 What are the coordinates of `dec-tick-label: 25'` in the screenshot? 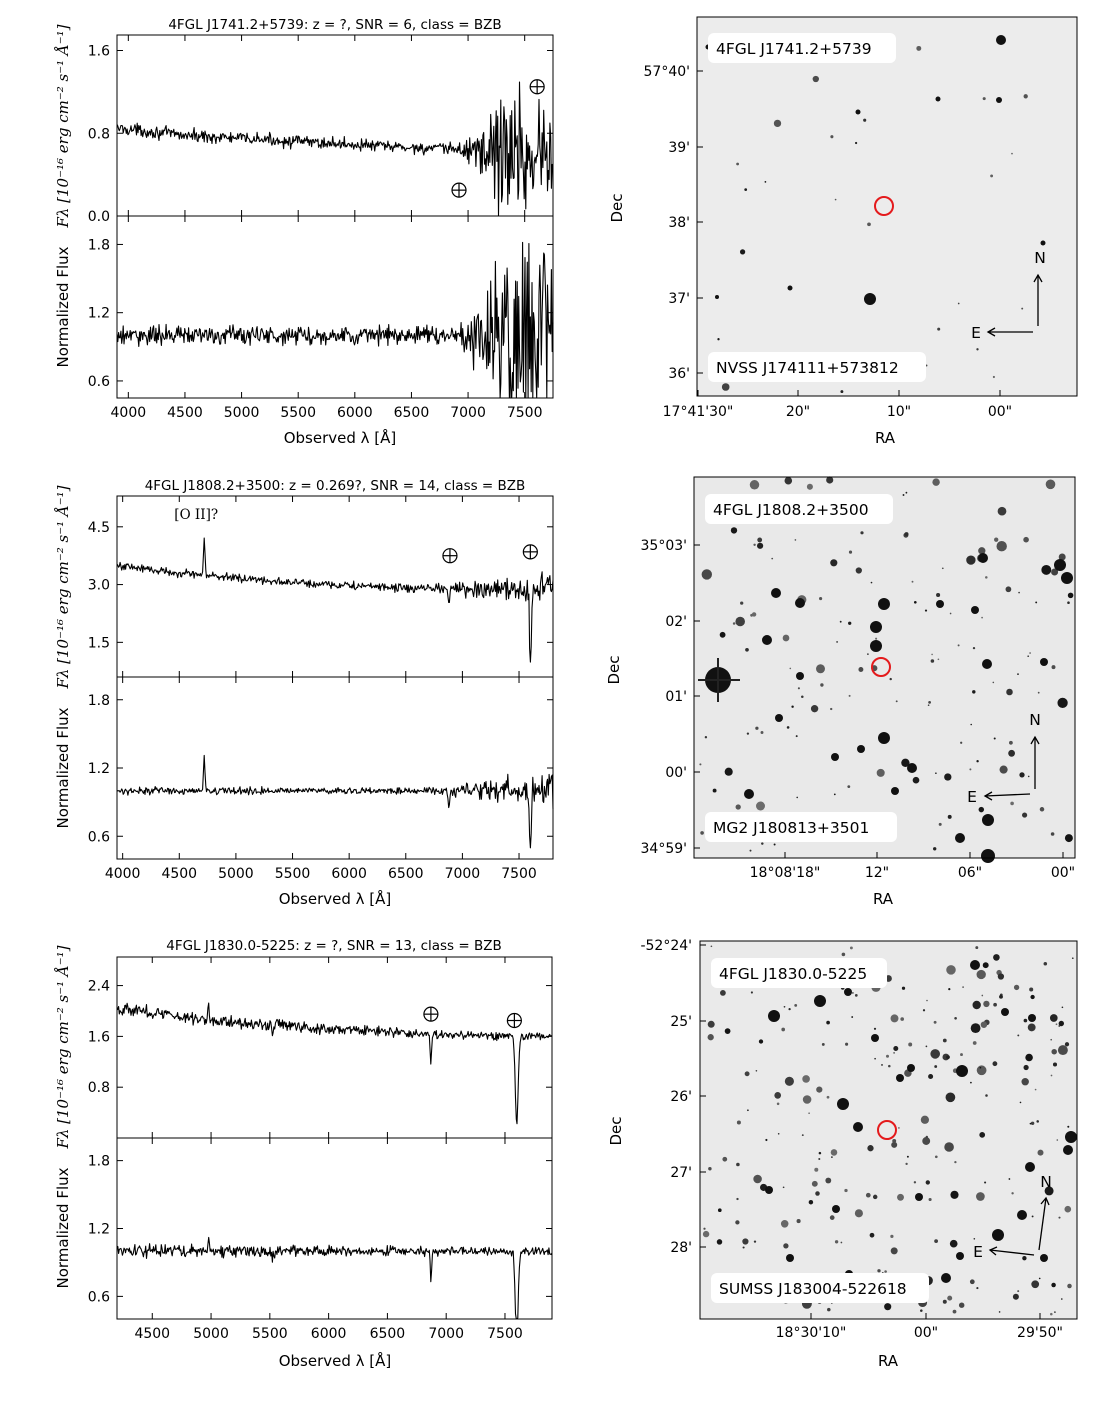 It's located at (681, 1022).